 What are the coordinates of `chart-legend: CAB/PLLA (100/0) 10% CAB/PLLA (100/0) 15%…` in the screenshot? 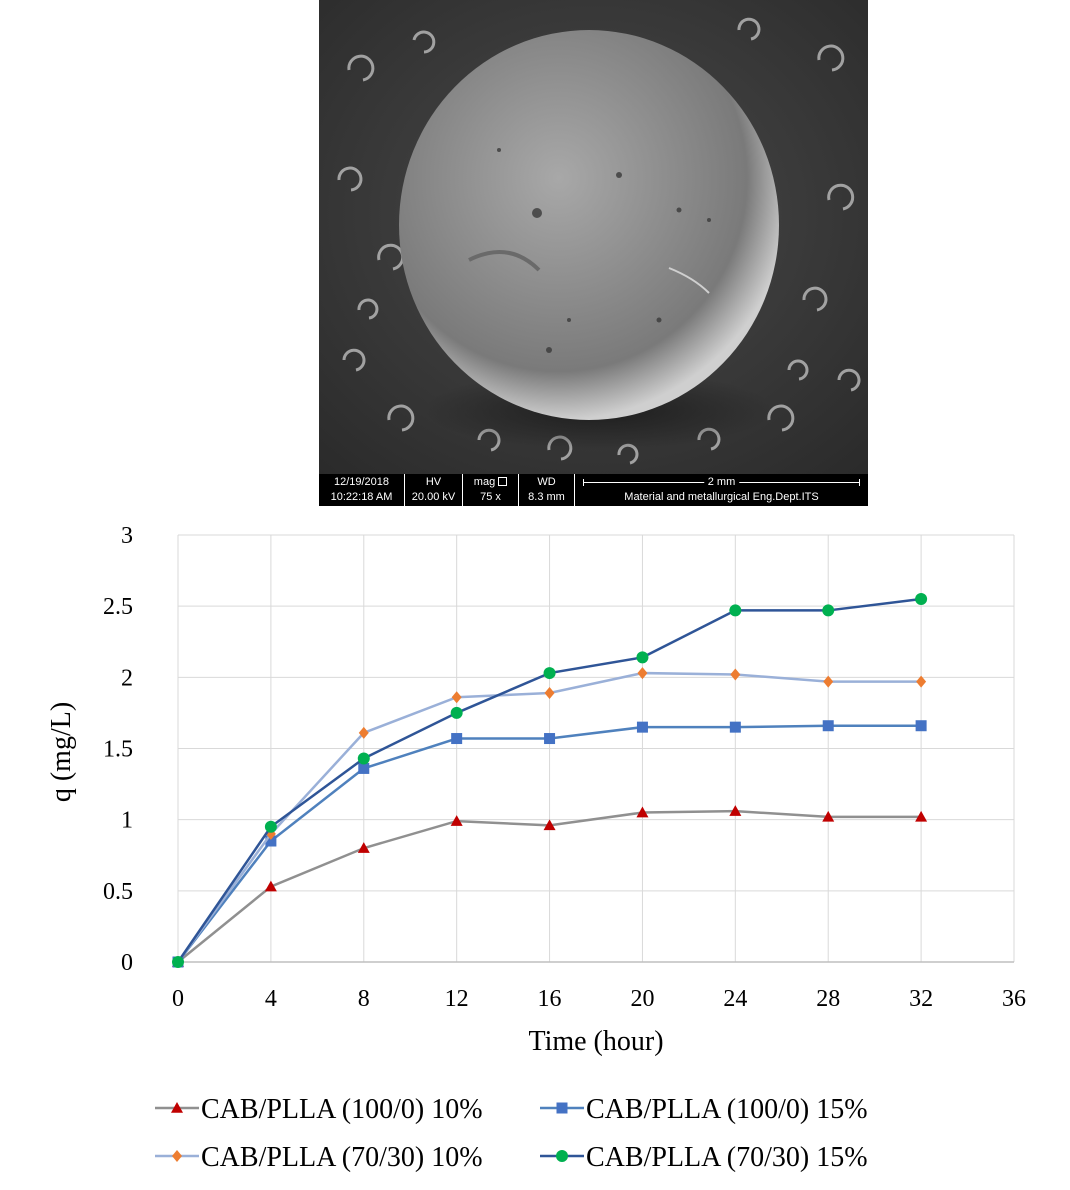 It's located at (511, 1133).